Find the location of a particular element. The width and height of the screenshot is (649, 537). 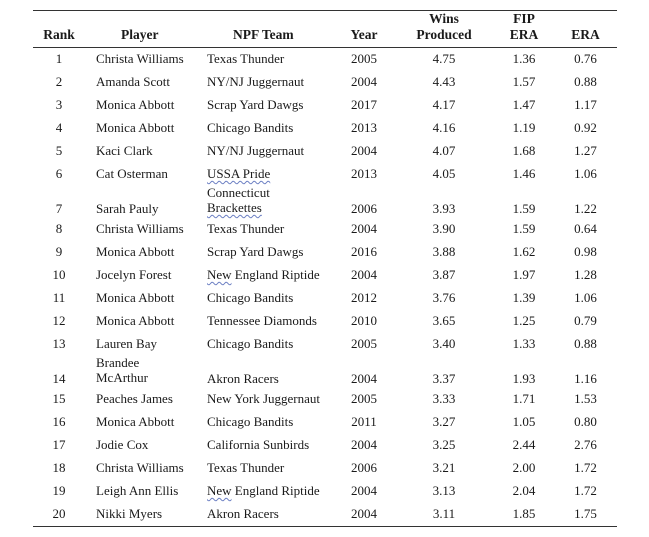

era-cell: 1.17 is located at coordinates (585, 104).